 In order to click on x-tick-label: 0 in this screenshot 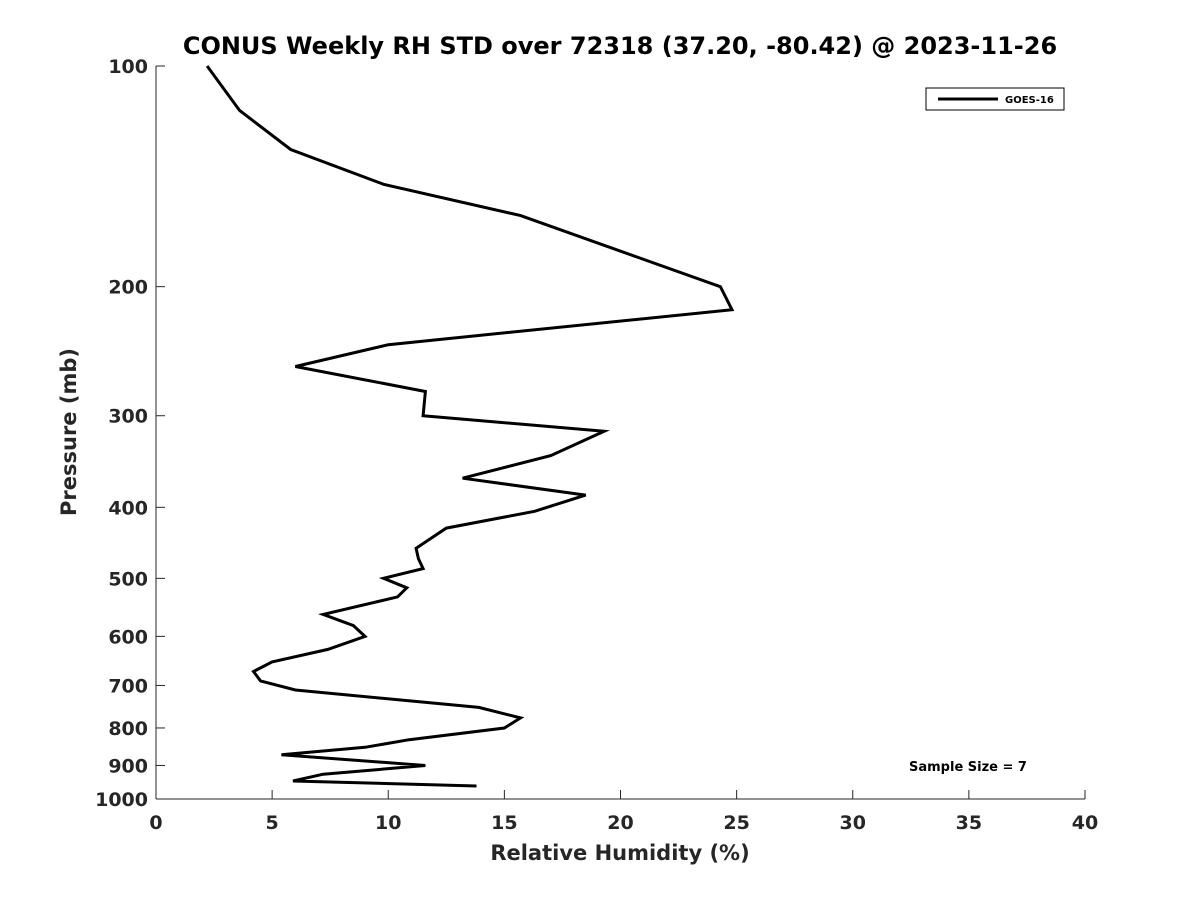, I will do `click(155, 823)`.